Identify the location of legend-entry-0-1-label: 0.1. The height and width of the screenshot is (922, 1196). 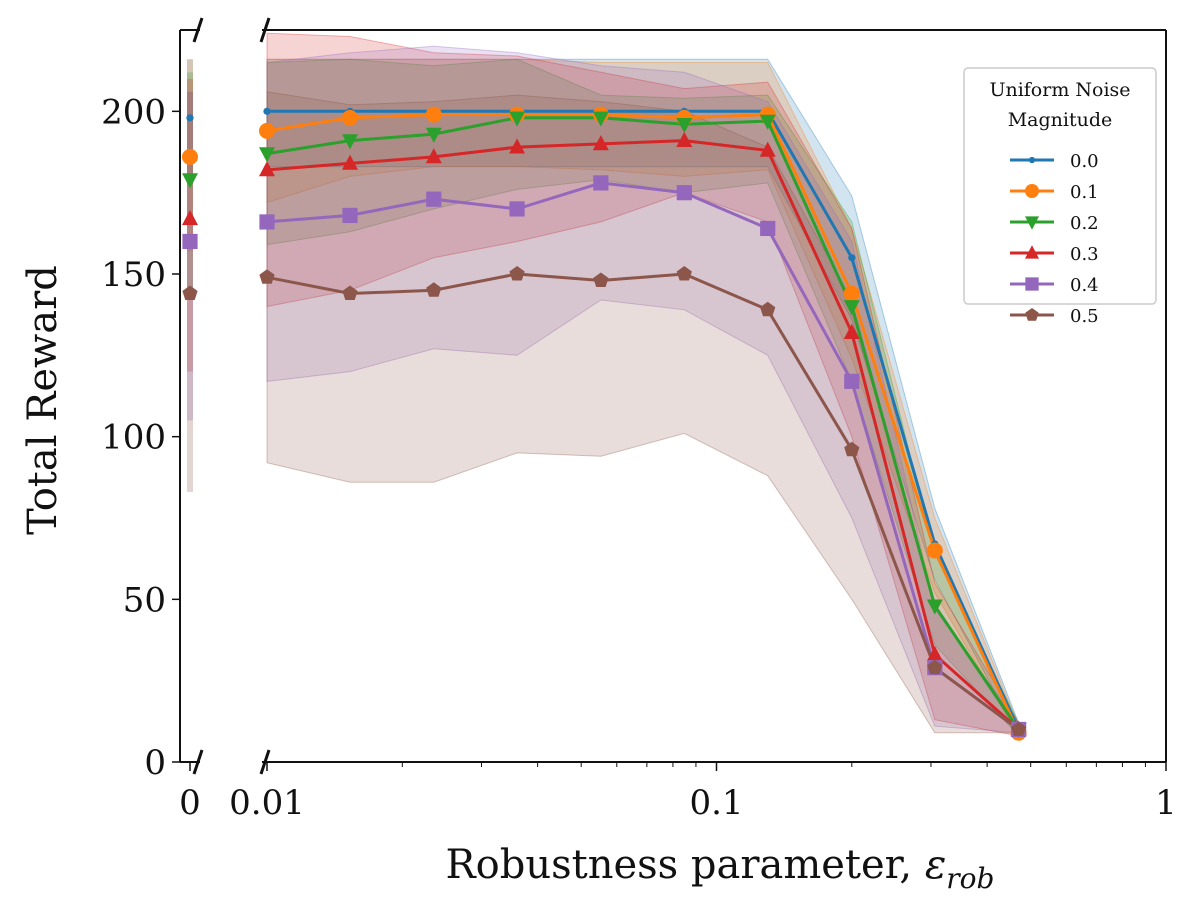
(1084, 192).